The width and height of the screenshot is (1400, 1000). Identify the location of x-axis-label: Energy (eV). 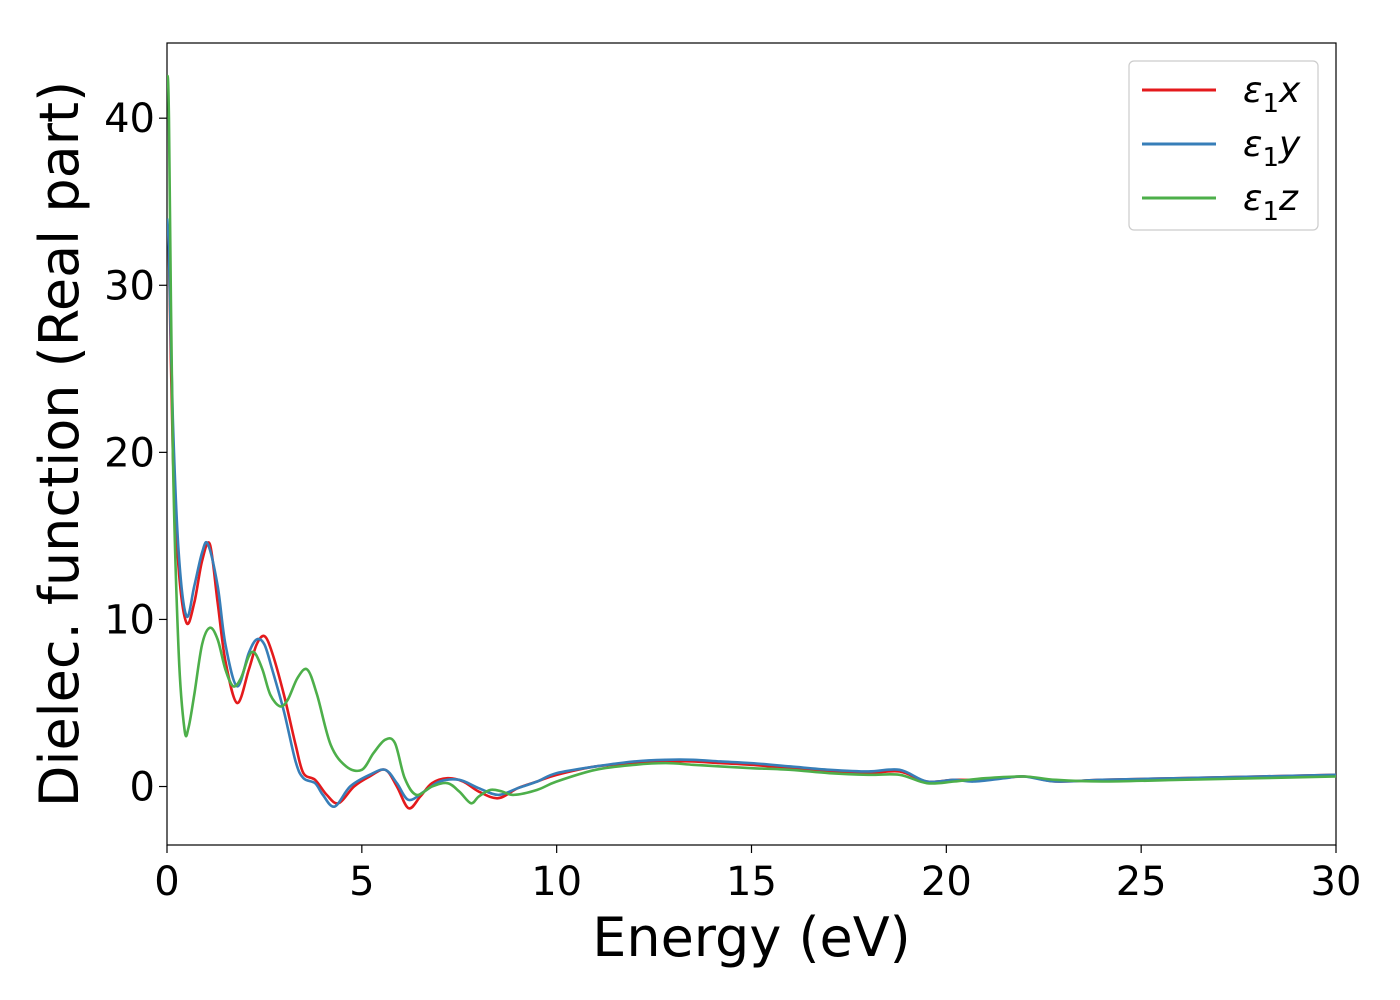
(751, 937).